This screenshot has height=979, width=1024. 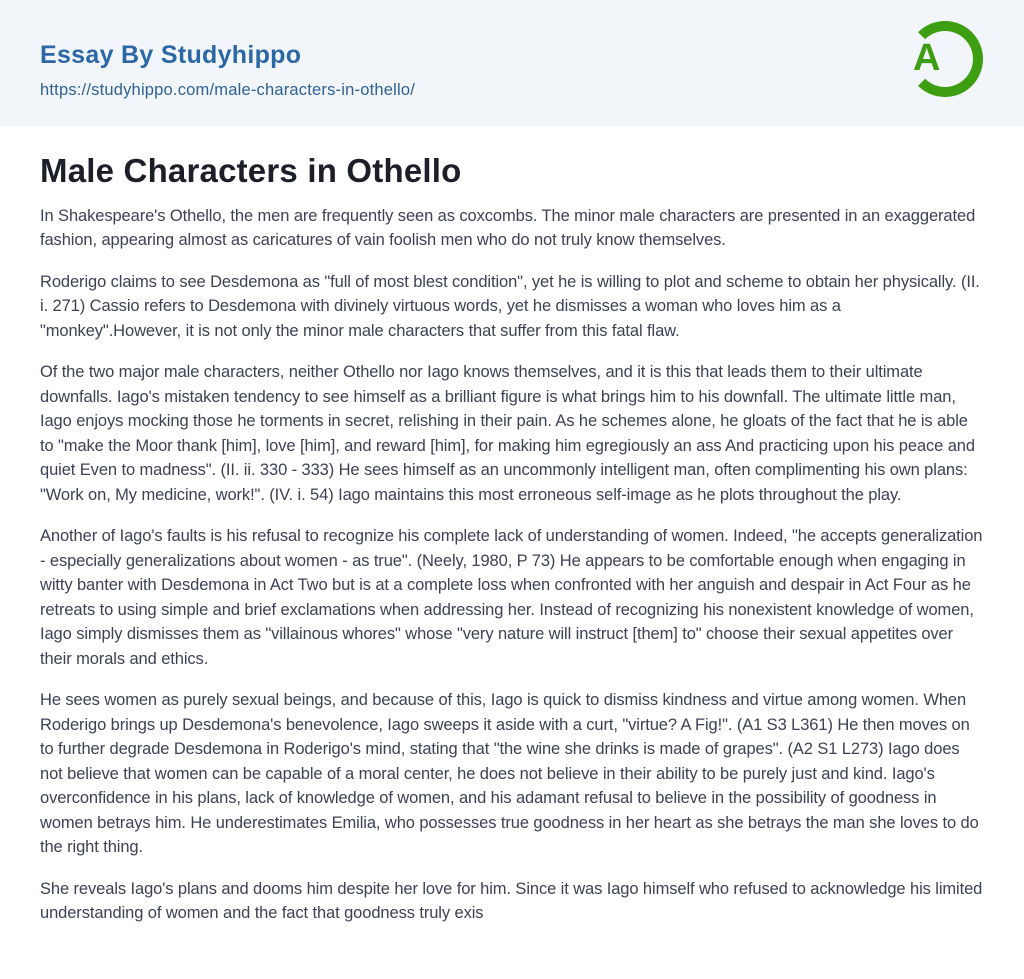 What do you see at coordinates (945, 59) in the screenshot?
I see `studyhippo-logo-icon: A` at bounding box center [945, 59].